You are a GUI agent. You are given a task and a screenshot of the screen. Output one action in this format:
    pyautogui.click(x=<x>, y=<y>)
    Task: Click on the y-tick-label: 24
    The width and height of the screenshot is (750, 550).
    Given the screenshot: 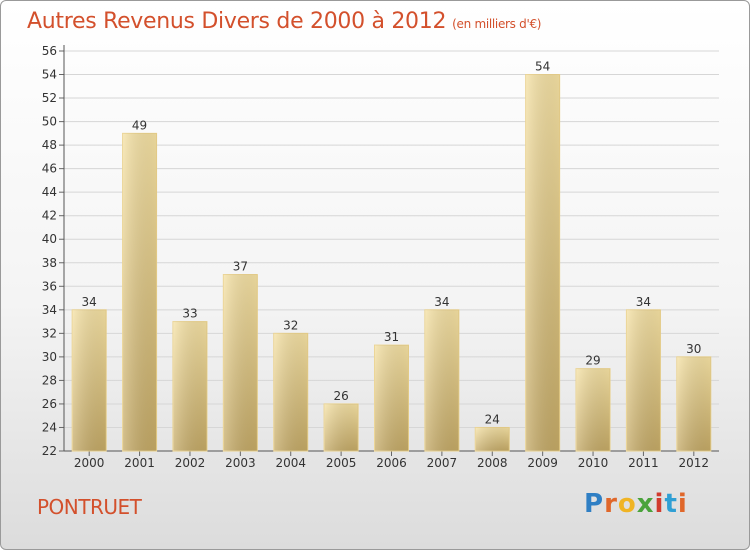 What is the action you would take?
    pyautogui.click(x=49, y=427)
    